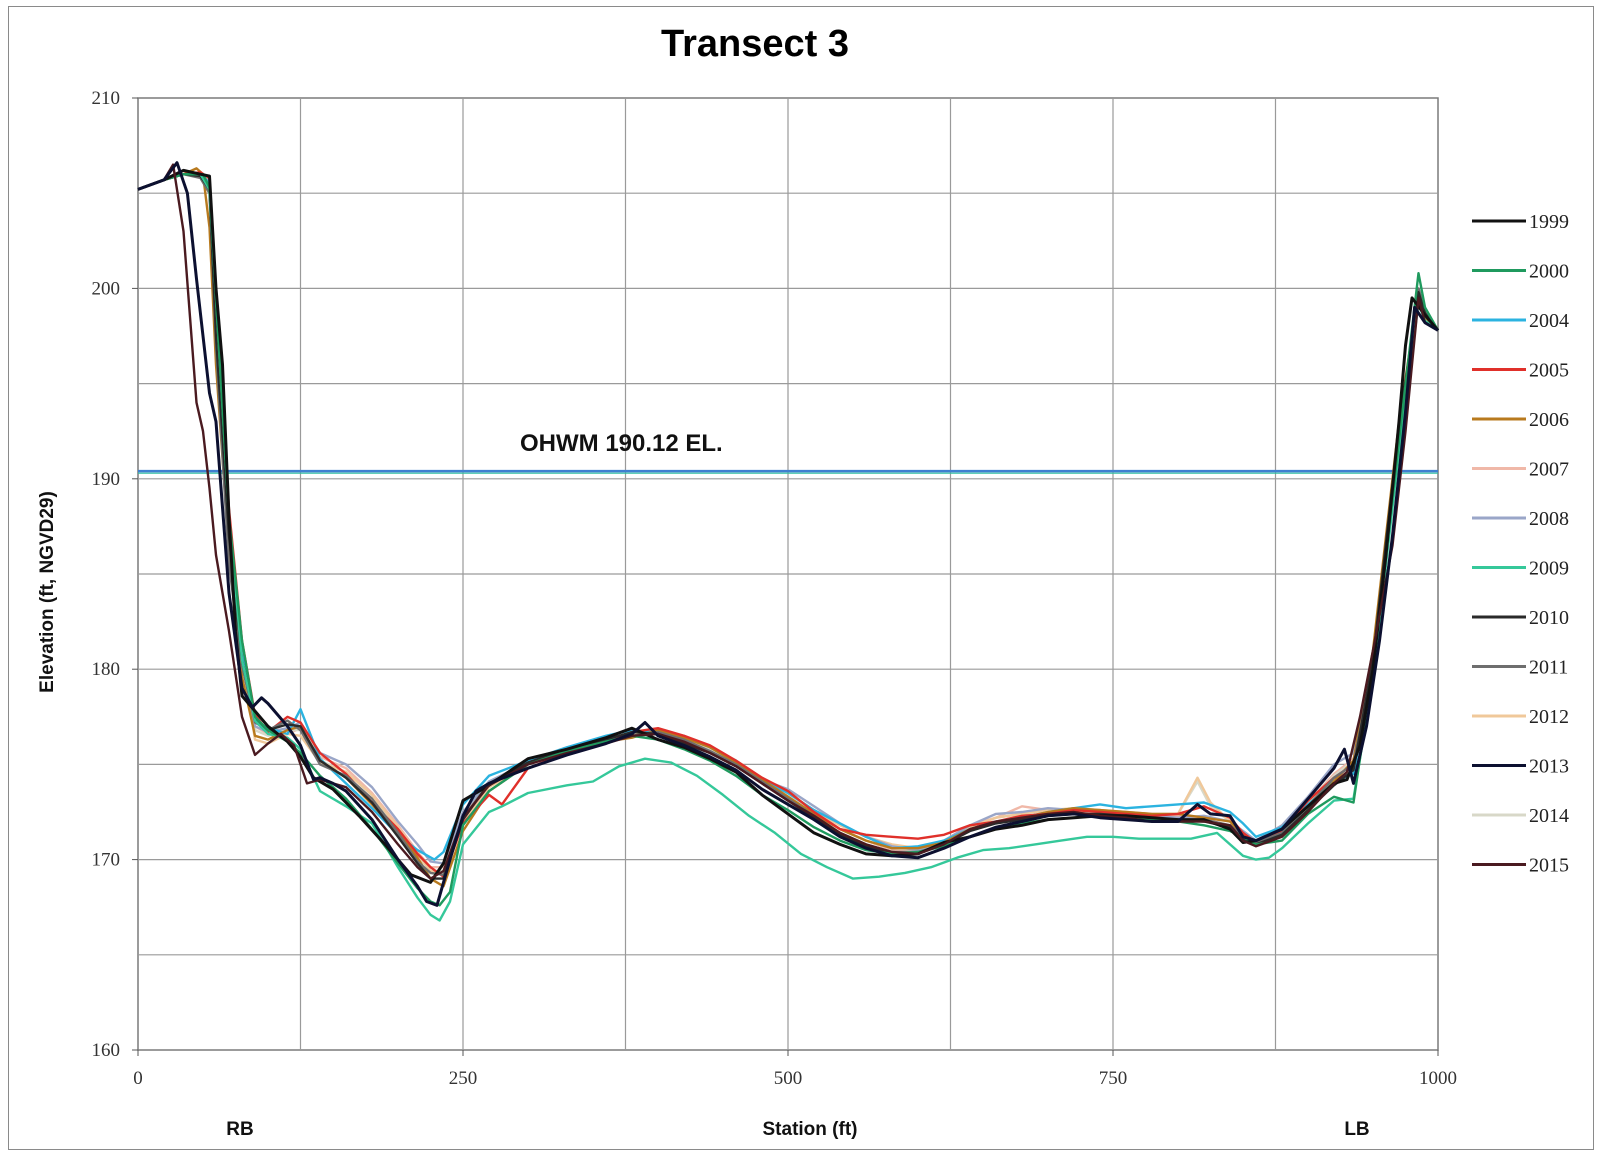  What do you see at coordinates (1549, 371) in the screenshot?
I see `legend-label-2005: 2005` at bounding box center [1549, 371].